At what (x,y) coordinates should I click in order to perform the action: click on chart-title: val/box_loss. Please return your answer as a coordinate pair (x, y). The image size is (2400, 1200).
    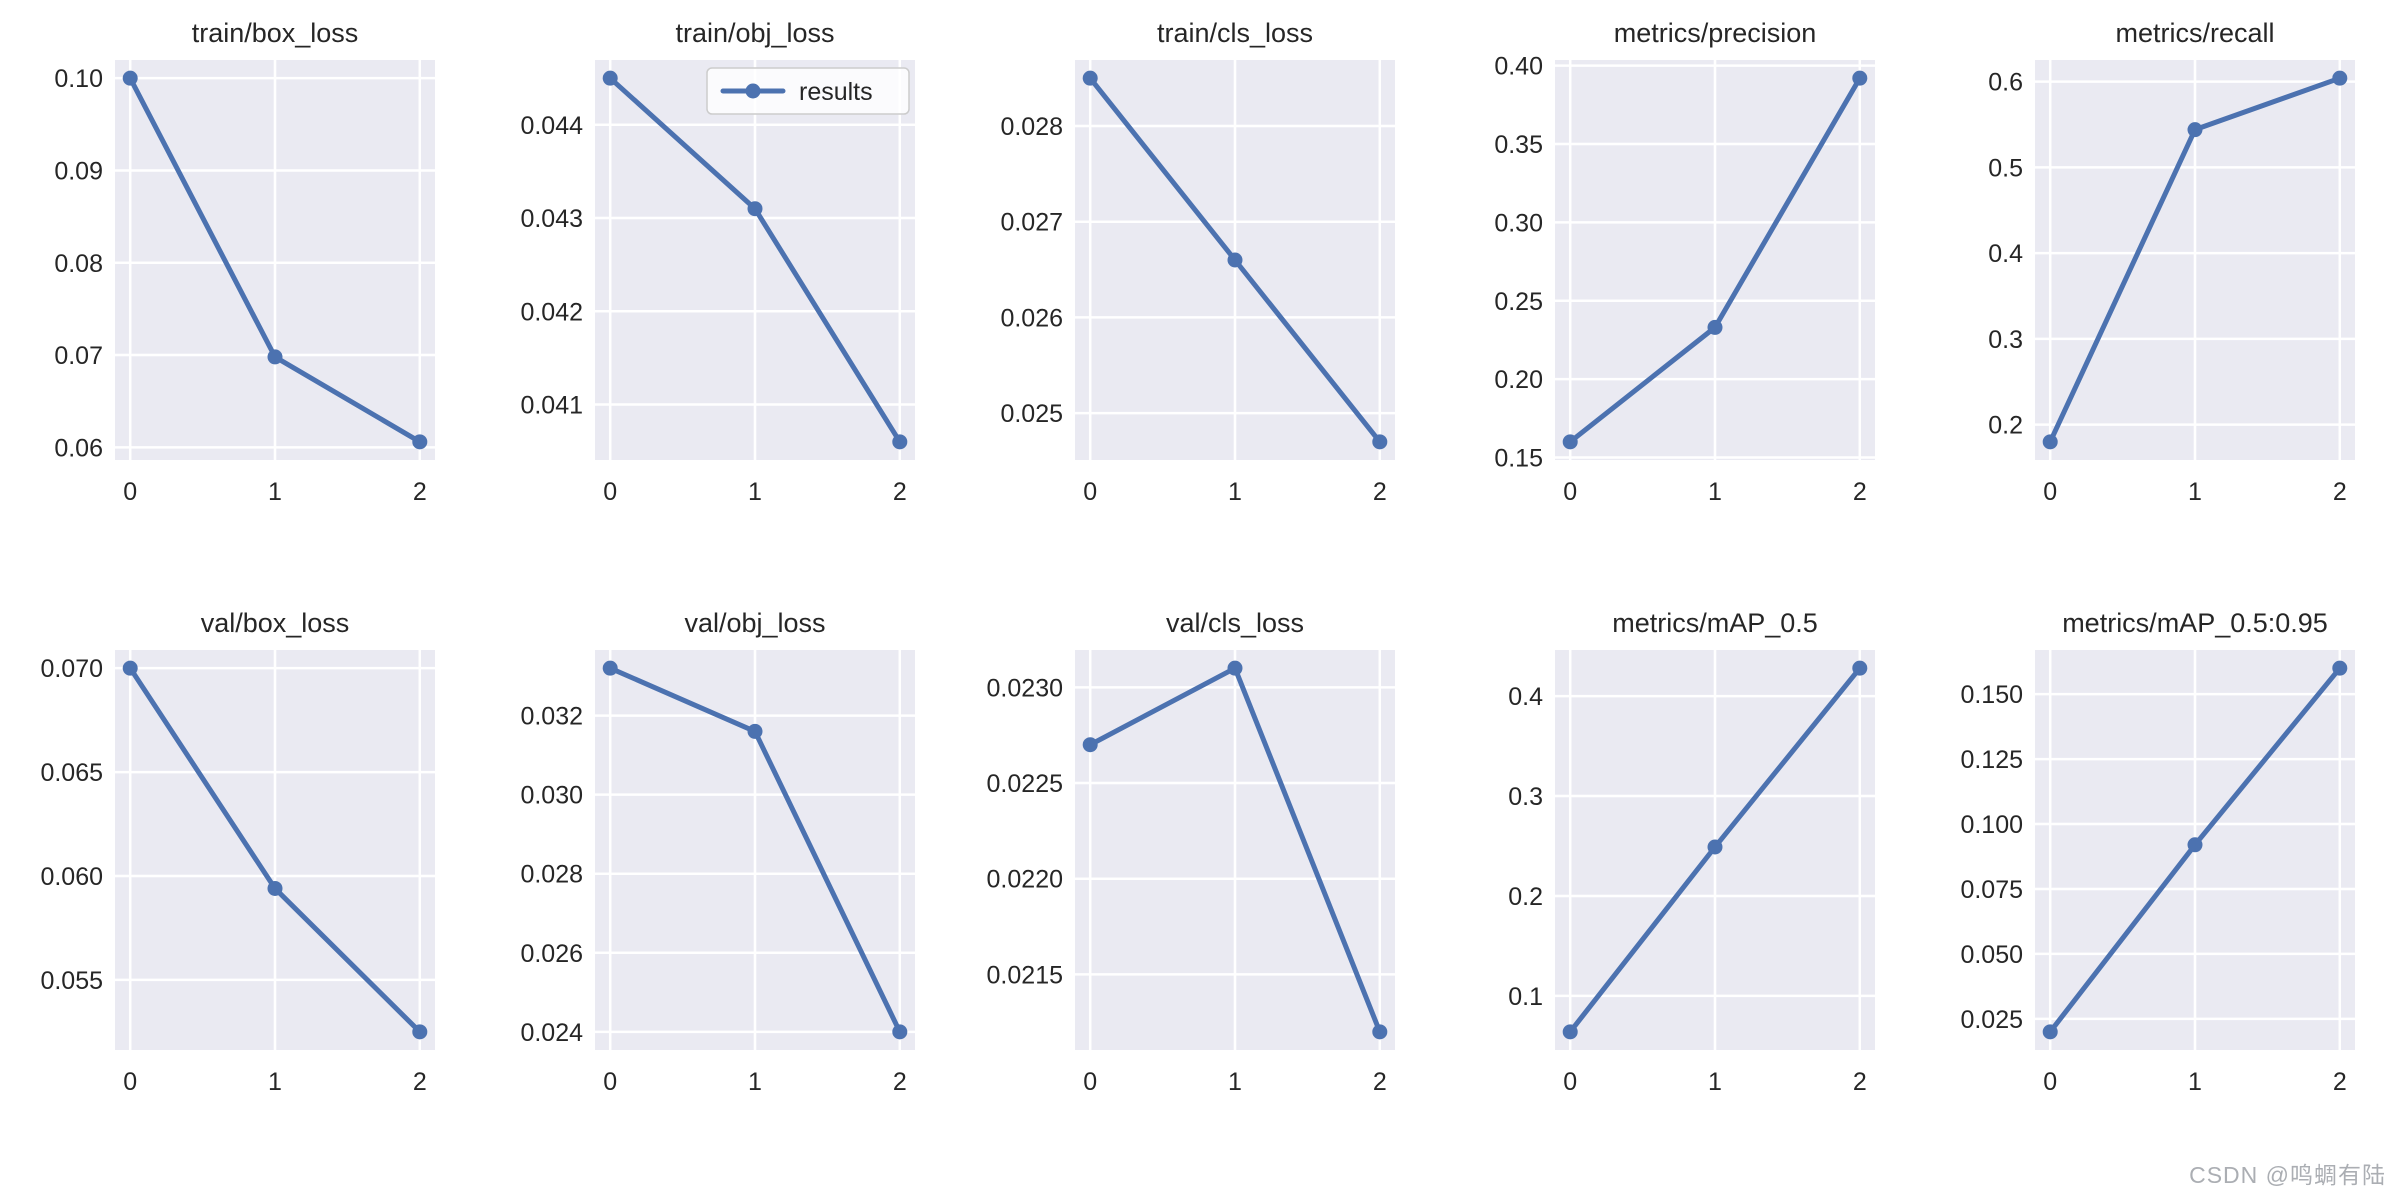
    Looking at the image, I should click on (275, 623).